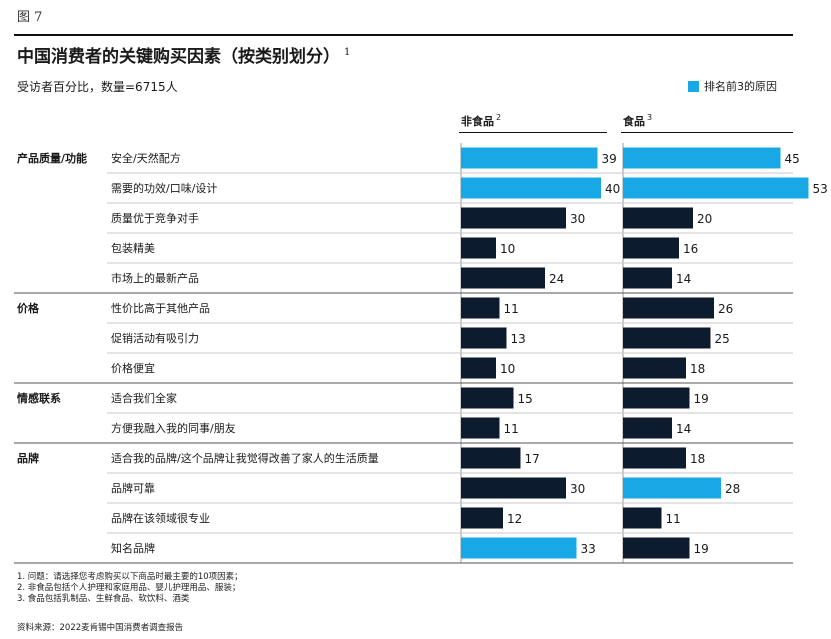 The image size is (831, 639). Describe the element at coordinates (525, 399) in the screenshot. I see `value-label-nonfood: 15` at that location.